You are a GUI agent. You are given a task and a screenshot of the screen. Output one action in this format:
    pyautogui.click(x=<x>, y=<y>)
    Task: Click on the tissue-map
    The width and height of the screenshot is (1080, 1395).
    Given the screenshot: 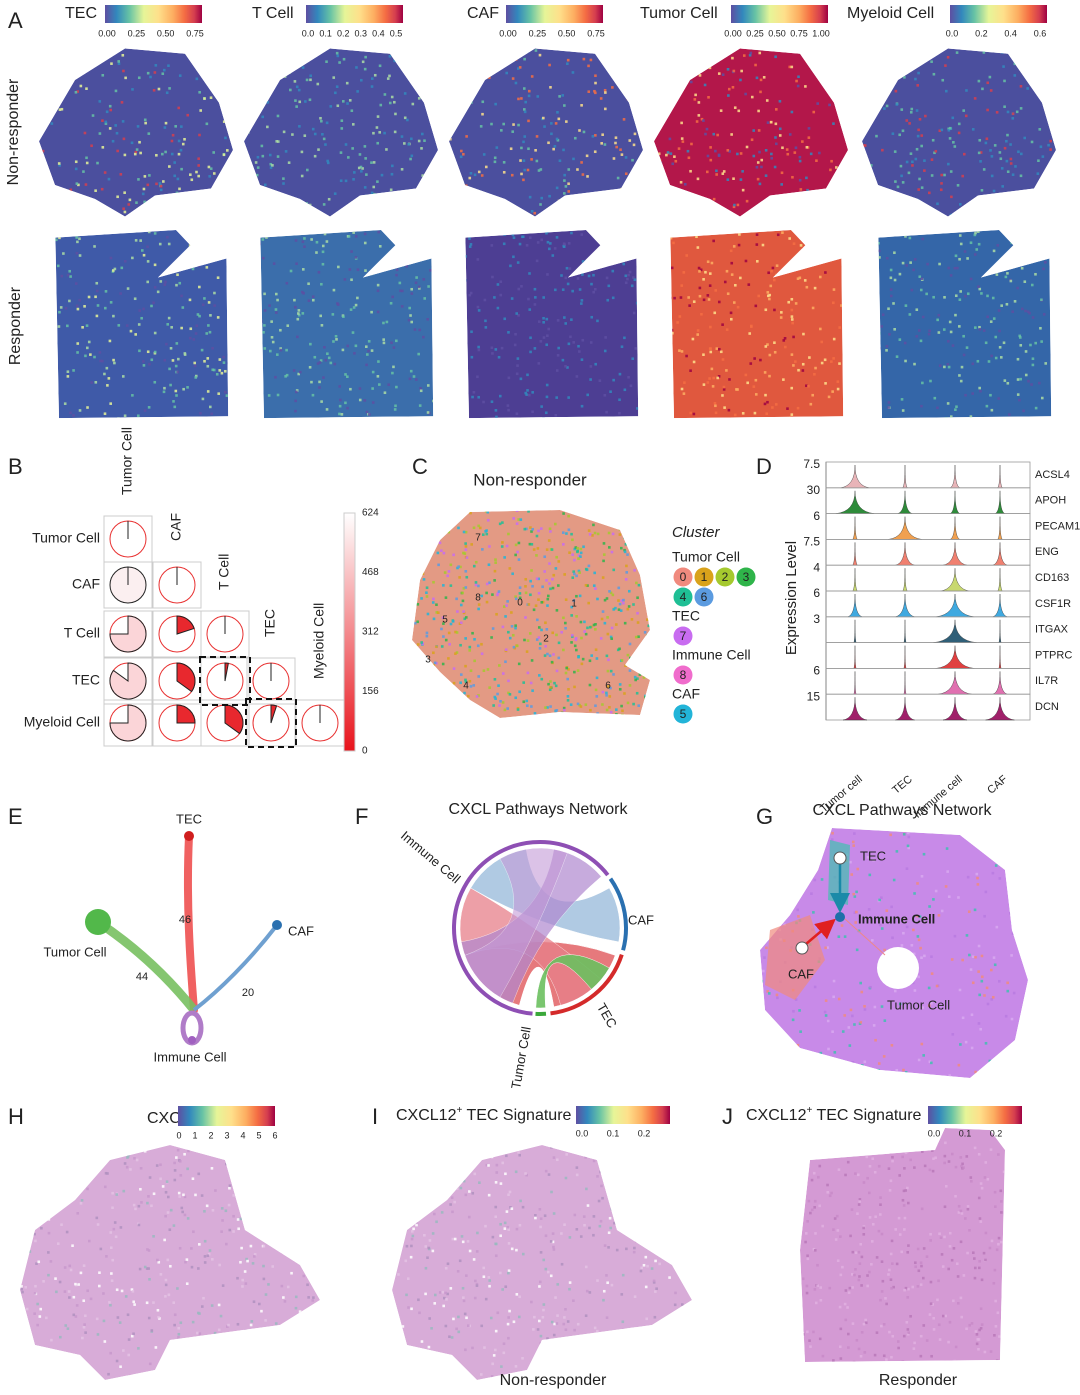 What is the action you would take?
    pyautogui.click(x=751, y=326)
    